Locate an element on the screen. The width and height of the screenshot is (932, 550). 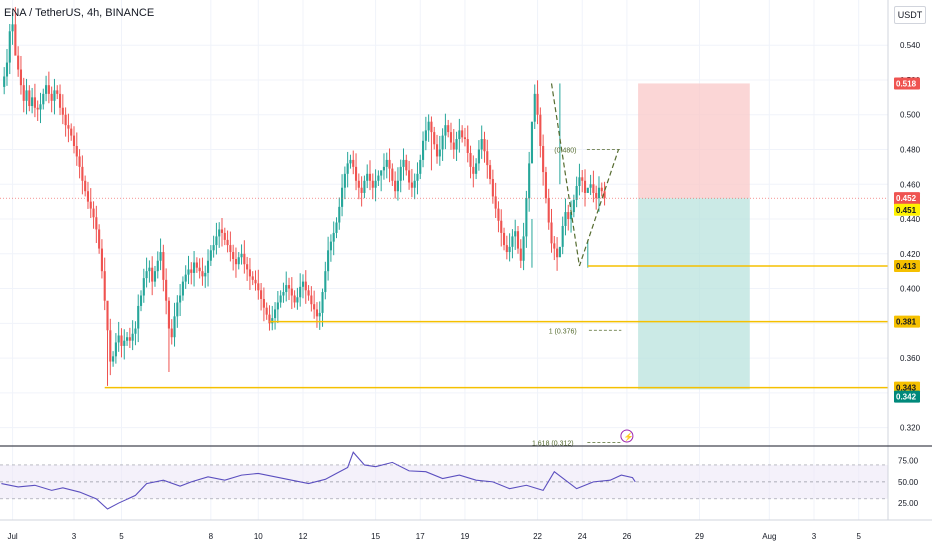
currency-button: USDT is located at coordinates (910, 15).